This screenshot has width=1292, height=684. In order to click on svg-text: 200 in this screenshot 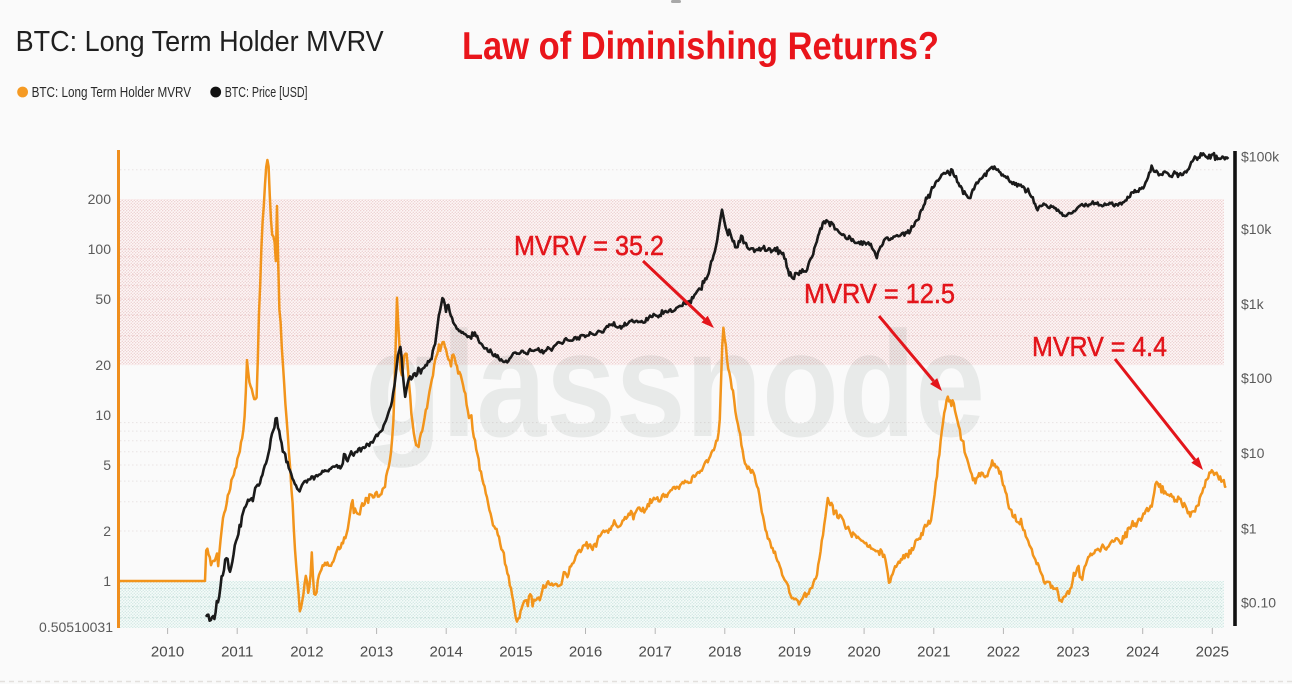, I will do `click(100, 199)`.